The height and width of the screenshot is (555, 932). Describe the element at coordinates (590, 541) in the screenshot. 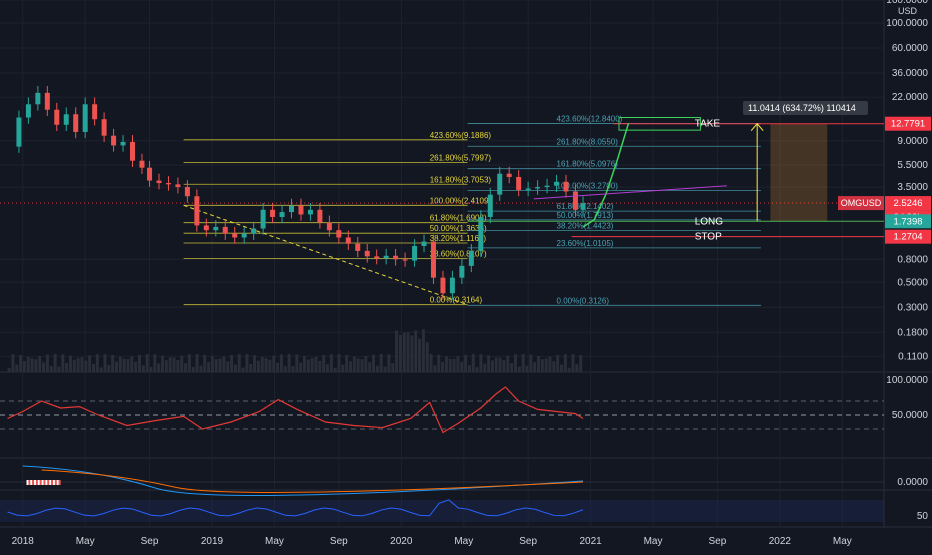

I see `x-tick-label: 2021` at that location.